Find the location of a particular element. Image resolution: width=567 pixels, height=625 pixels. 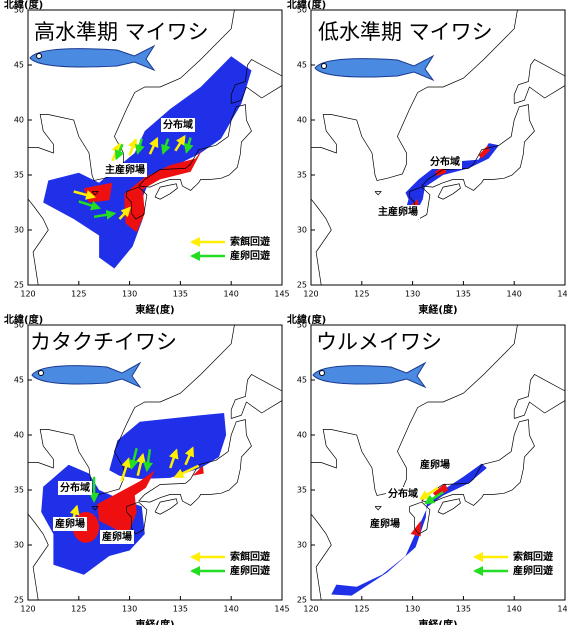

x-tick-label: 140 is located at coordinates (514, 609).